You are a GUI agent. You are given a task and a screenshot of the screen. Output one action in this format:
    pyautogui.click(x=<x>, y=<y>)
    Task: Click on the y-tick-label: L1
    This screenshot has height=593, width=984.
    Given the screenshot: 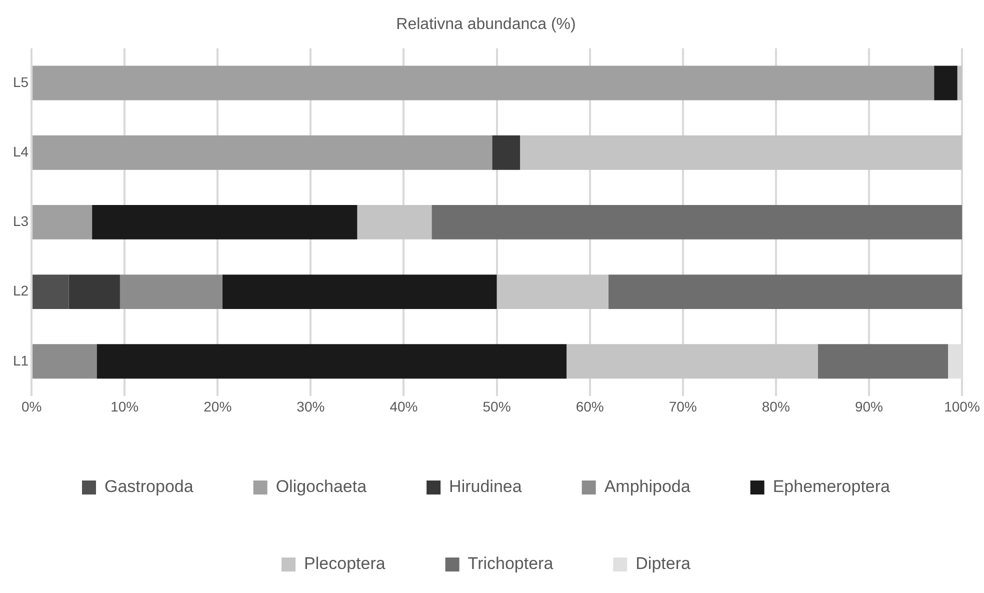 What is the action you would take?
    pyautogui.click(x=20, y=360)
    